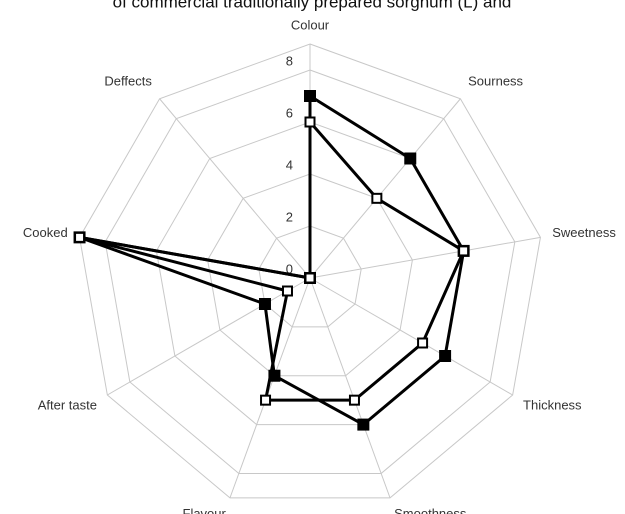 Image resolution: width=625 pixels, height=514 pixels. I want to click on tick-label: 6, so click(289, 112).